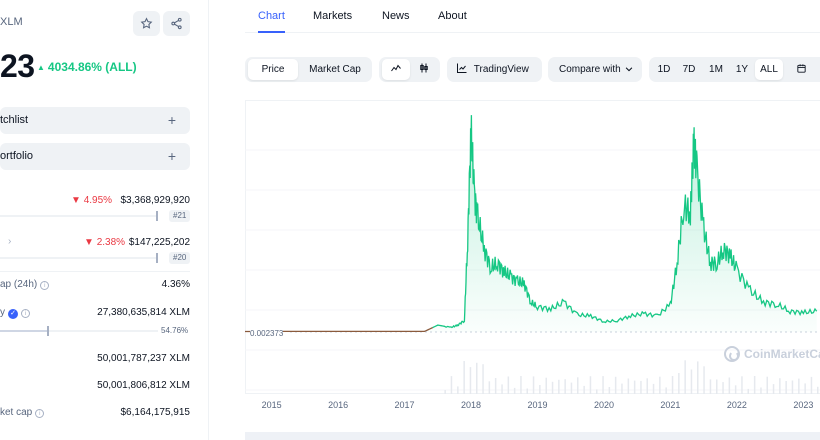 This screenshot has width=820, height=440. I want to click on x-tick-label: 2019, so click(537, 405).